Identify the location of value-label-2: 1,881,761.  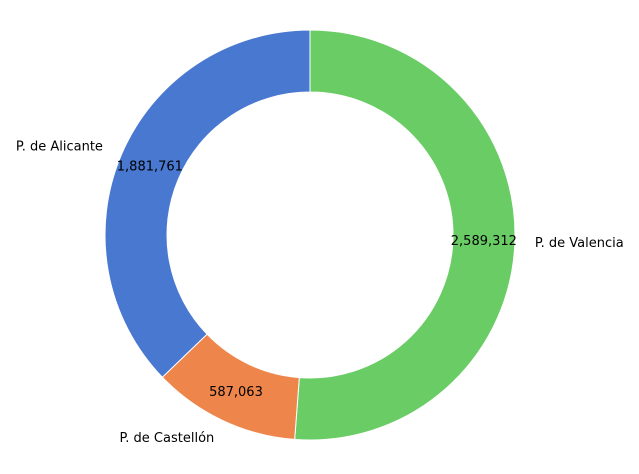
(150, 166).